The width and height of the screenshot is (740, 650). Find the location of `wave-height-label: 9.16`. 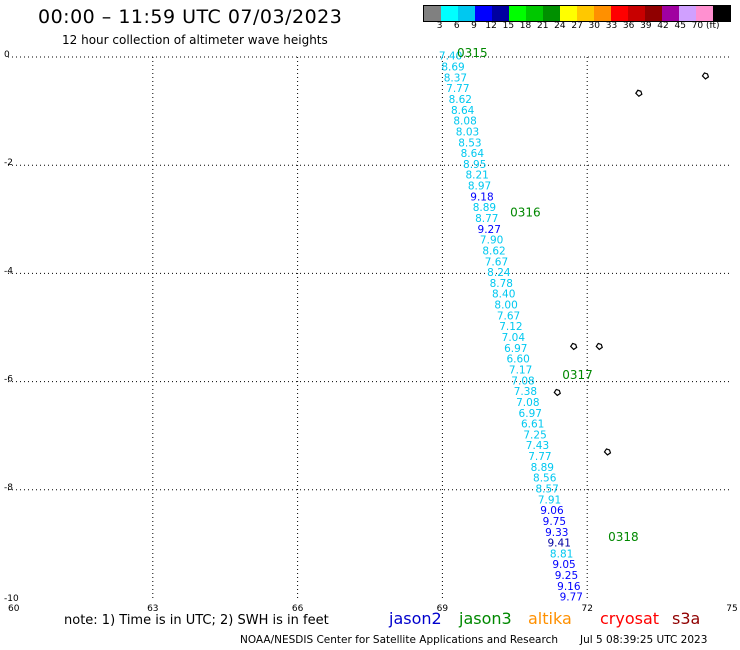

wave-height-label: 9.16 is located at coordinates (569, 587).